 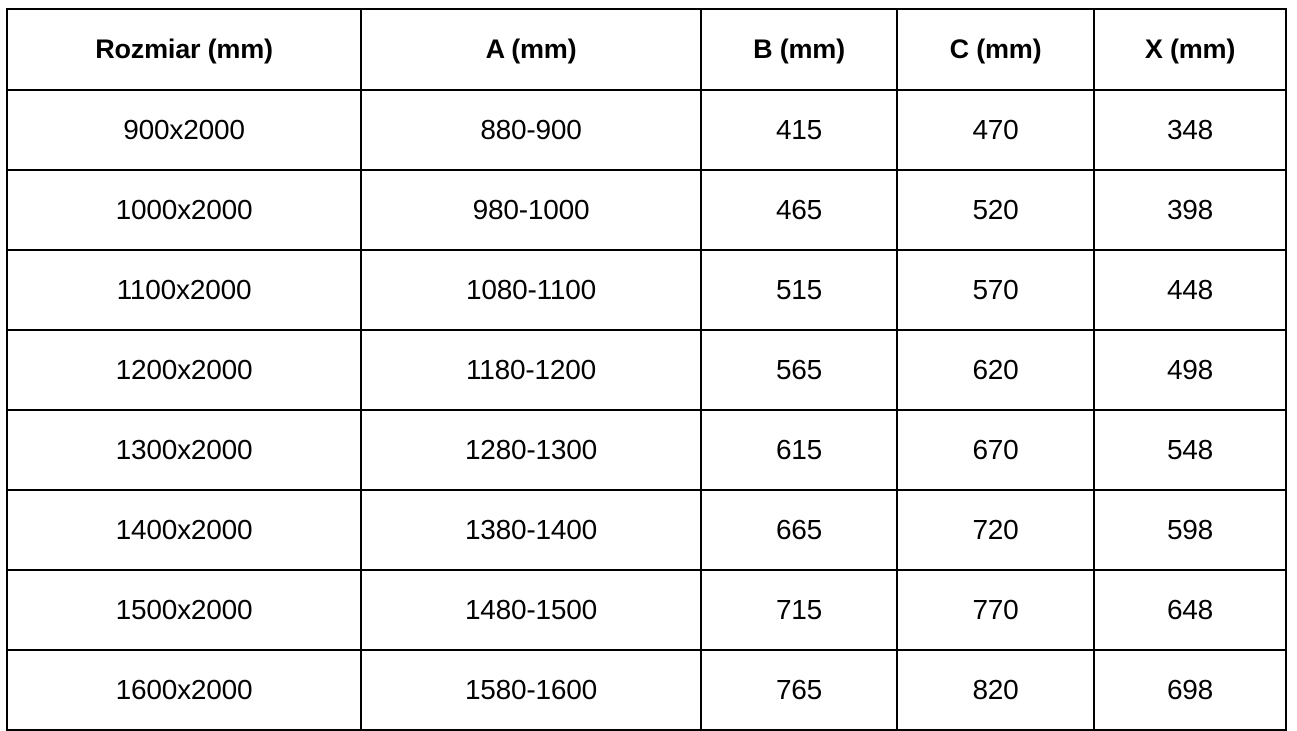 What do you see at coordinates (184, 370) in the screenshot?
I see `cell-size: 1200x2000` at bounding box center [184, 370].